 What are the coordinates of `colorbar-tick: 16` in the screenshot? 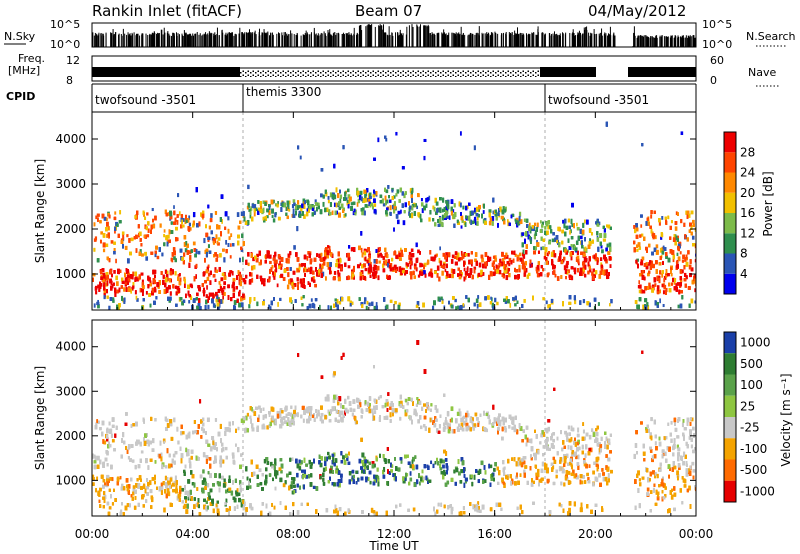 It's located at (747, 213).